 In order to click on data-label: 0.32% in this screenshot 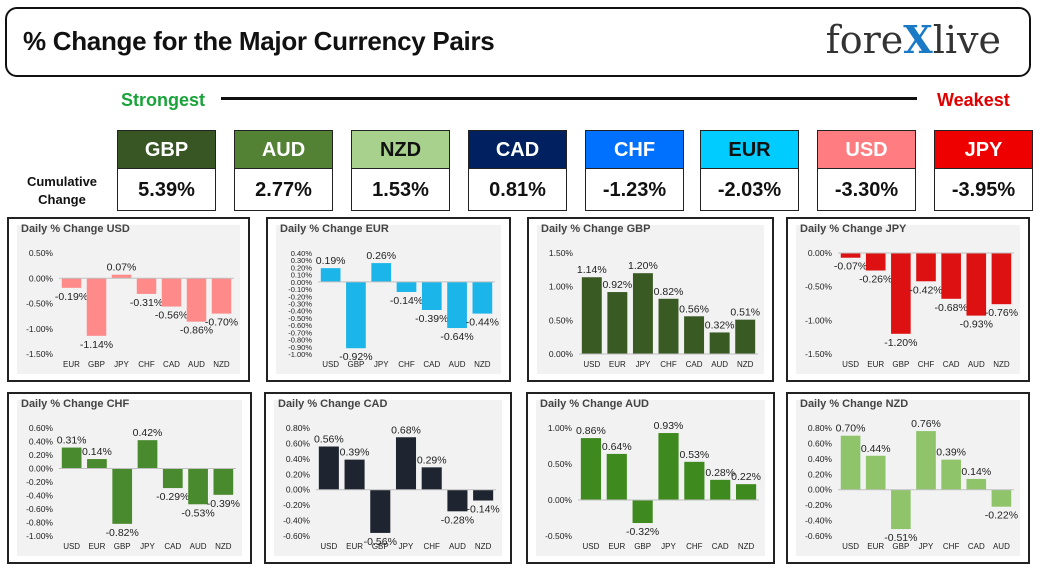, I will do `click(720, 325)`.